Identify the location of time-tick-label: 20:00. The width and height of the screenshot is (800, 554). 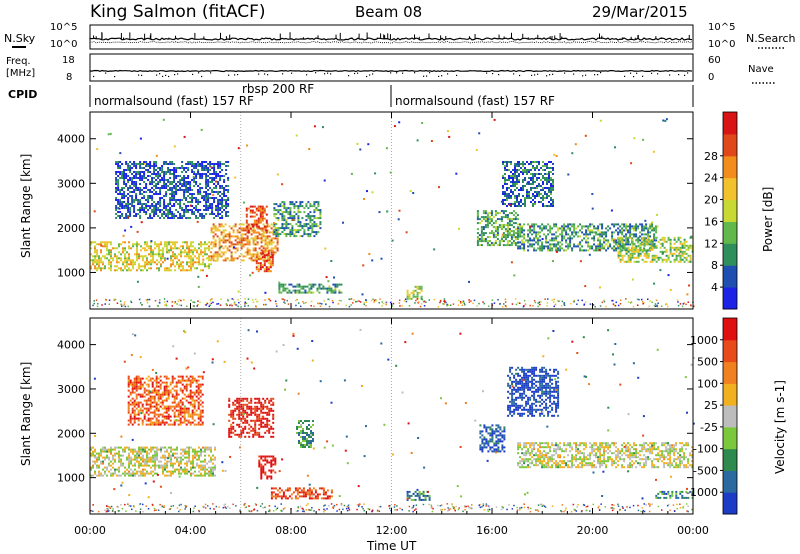
(593, 530).